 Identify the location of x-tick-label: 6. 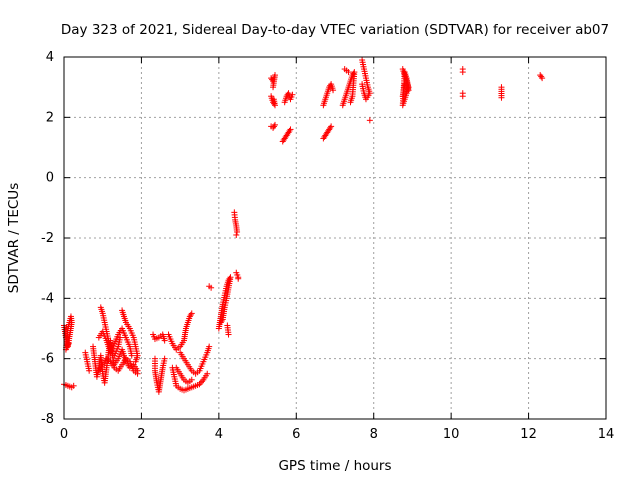
(296, 434).